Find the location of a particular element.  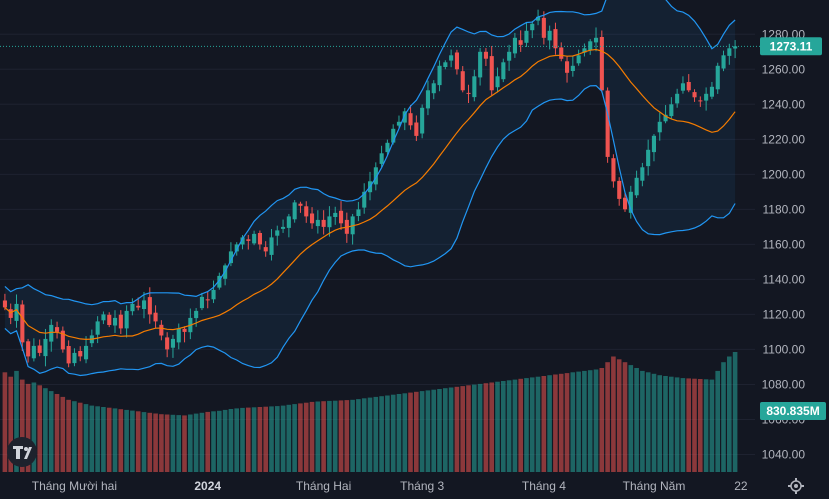

tradingview-logo is located at coordinates (22, 452).